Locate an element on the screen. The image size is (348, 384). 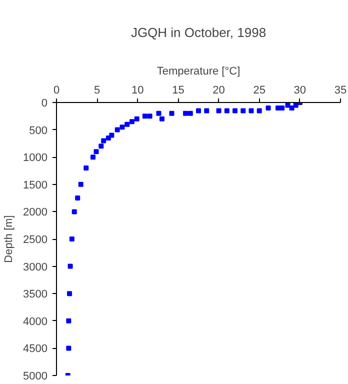
x-tick-label: 20 is located at coordinates (218, 90).